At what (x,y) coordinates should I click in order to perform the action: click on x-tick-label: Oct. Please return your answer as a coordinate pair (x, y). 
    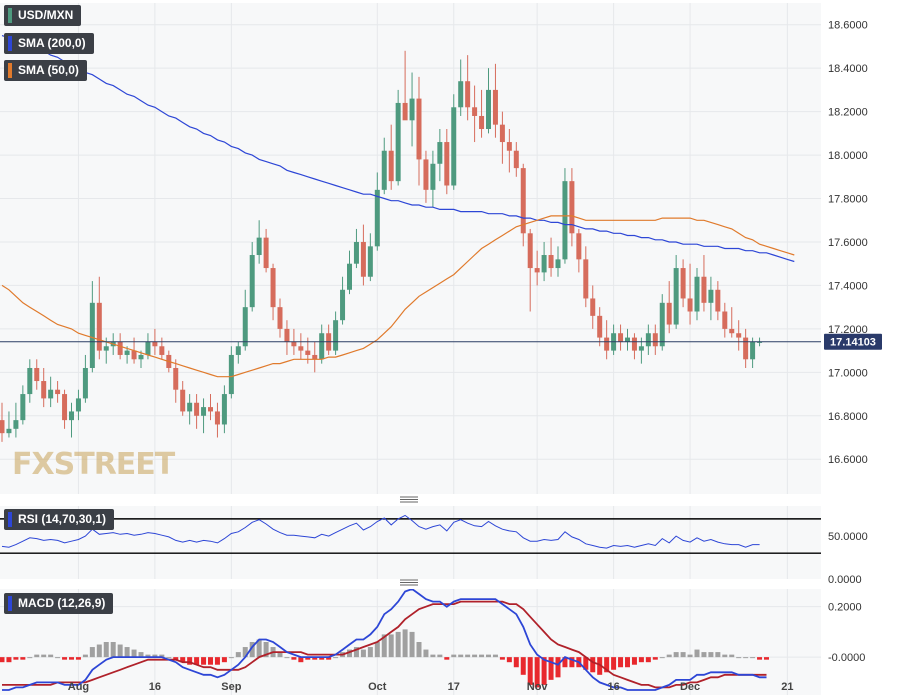
    Looking at the image, I should click on (377, 687).